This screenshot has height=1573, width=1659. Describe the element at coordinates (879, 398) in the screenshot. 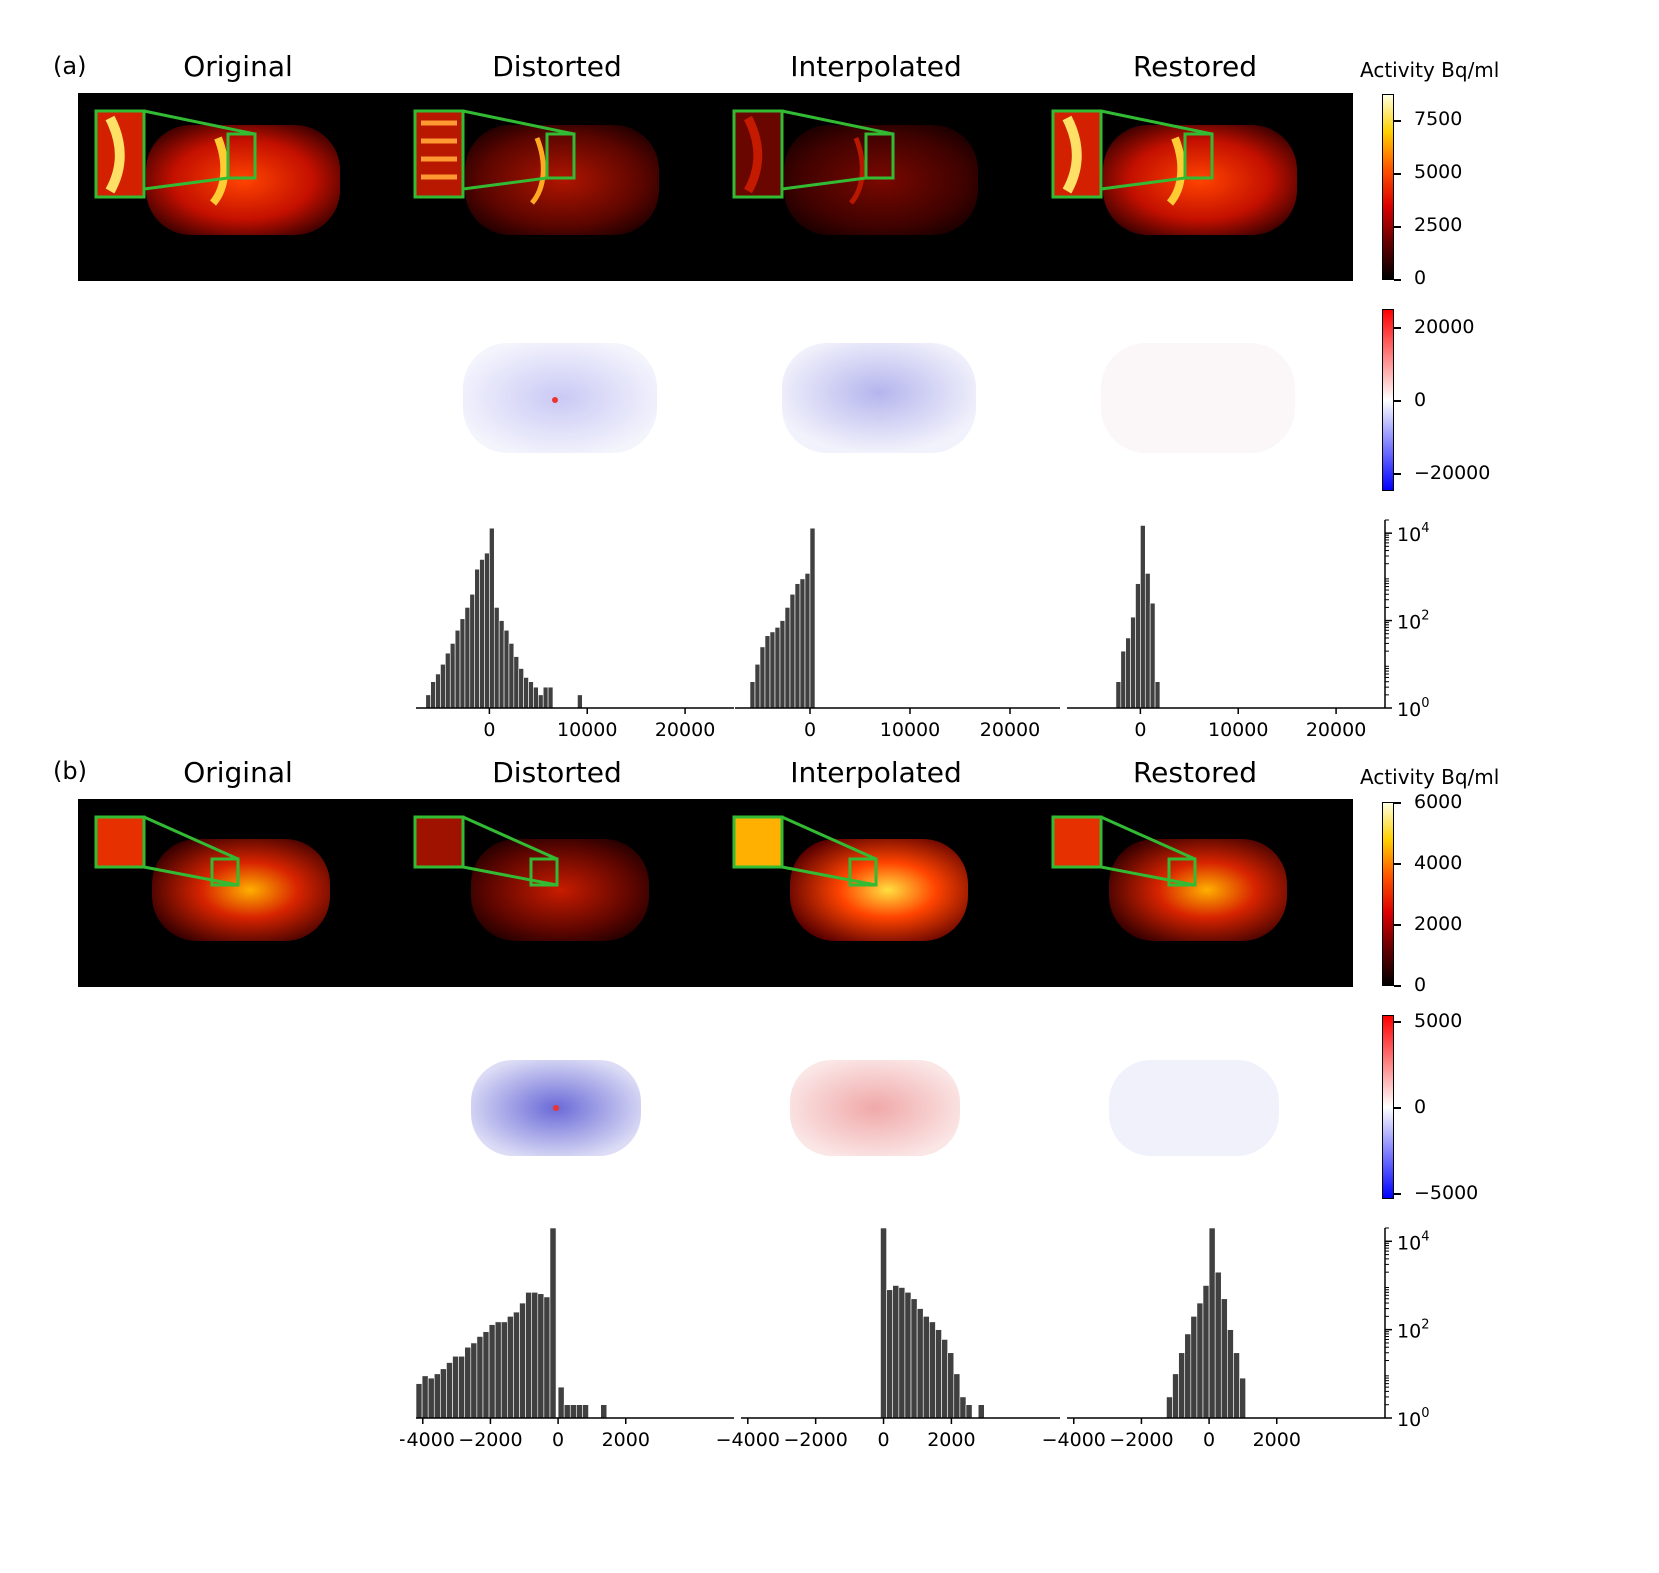

I see `diff-interpolated-a` at that location.